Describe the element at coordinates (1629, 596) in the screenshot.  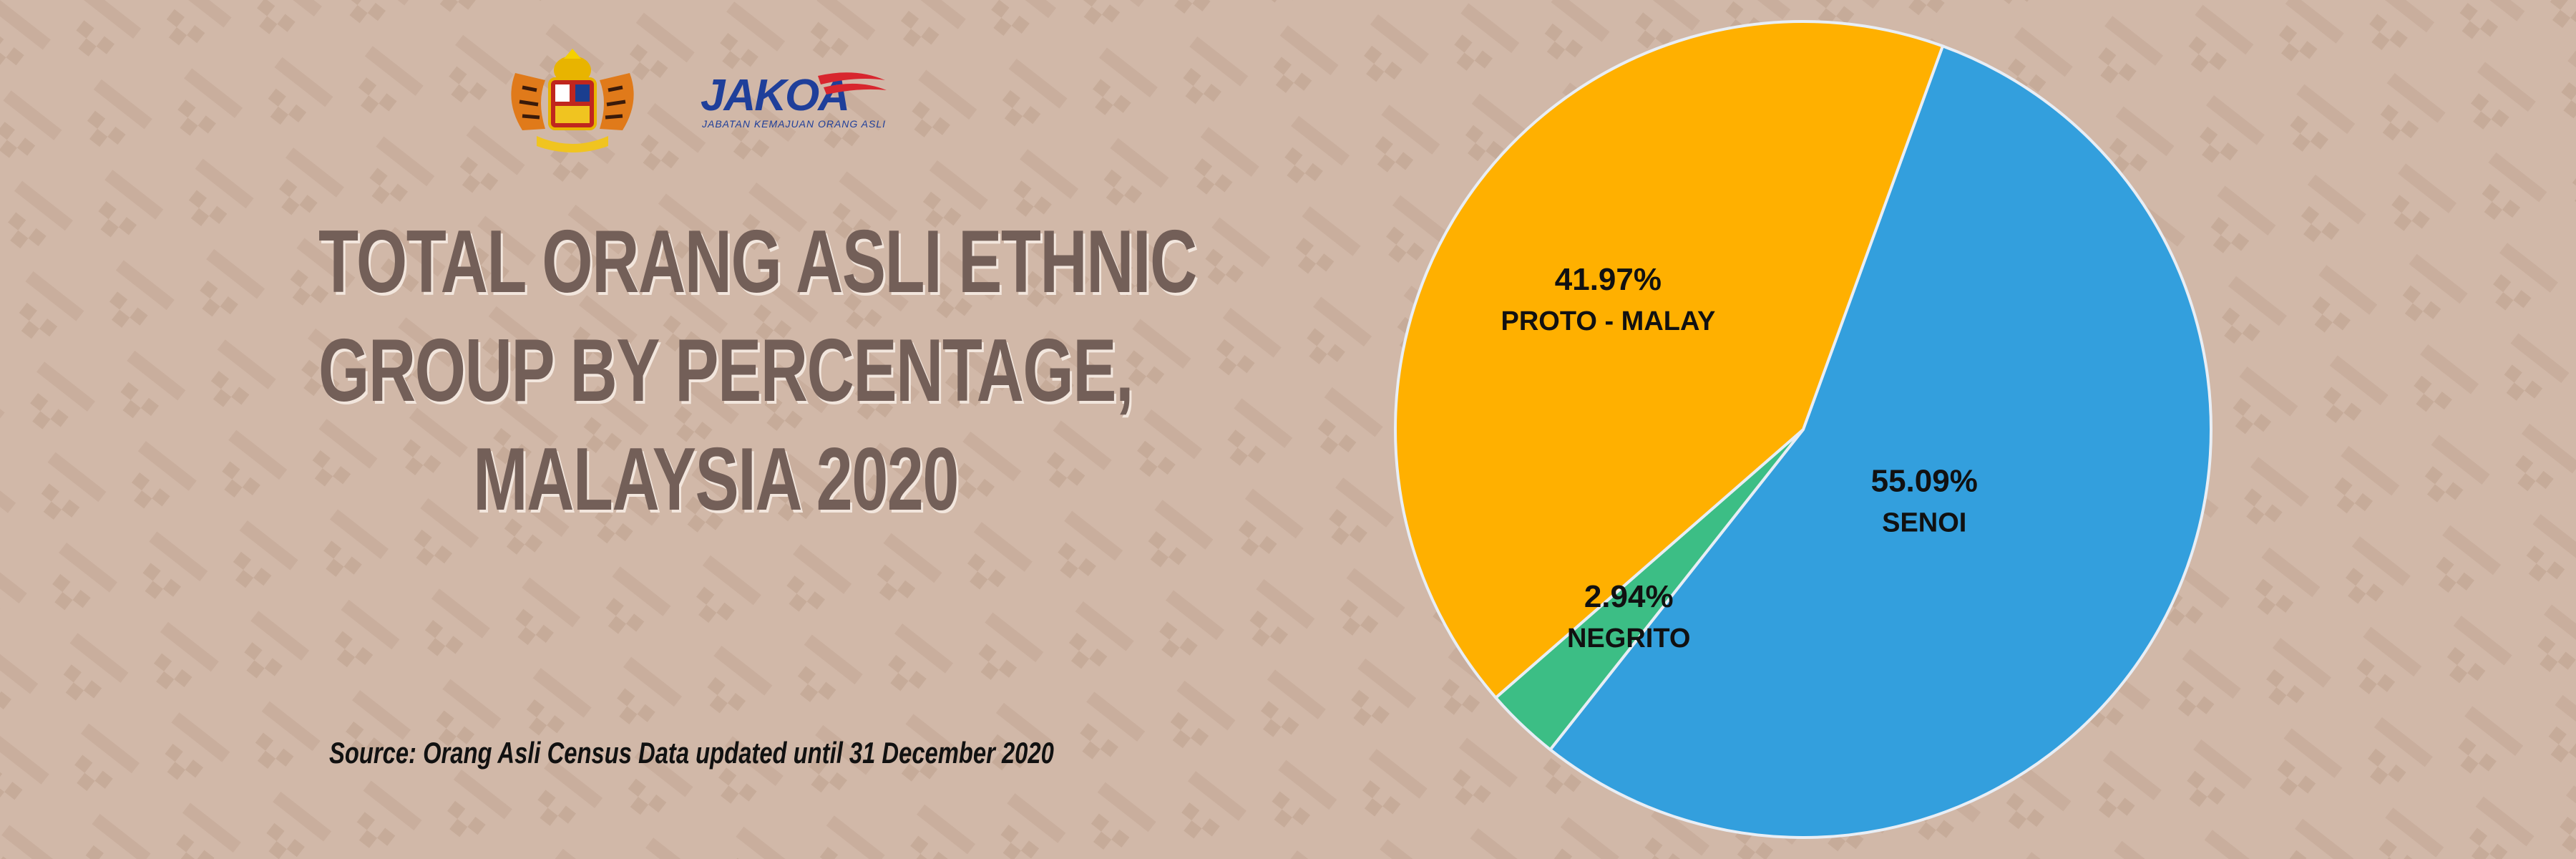
I see `pie-value-label: 2.94%` at that location.